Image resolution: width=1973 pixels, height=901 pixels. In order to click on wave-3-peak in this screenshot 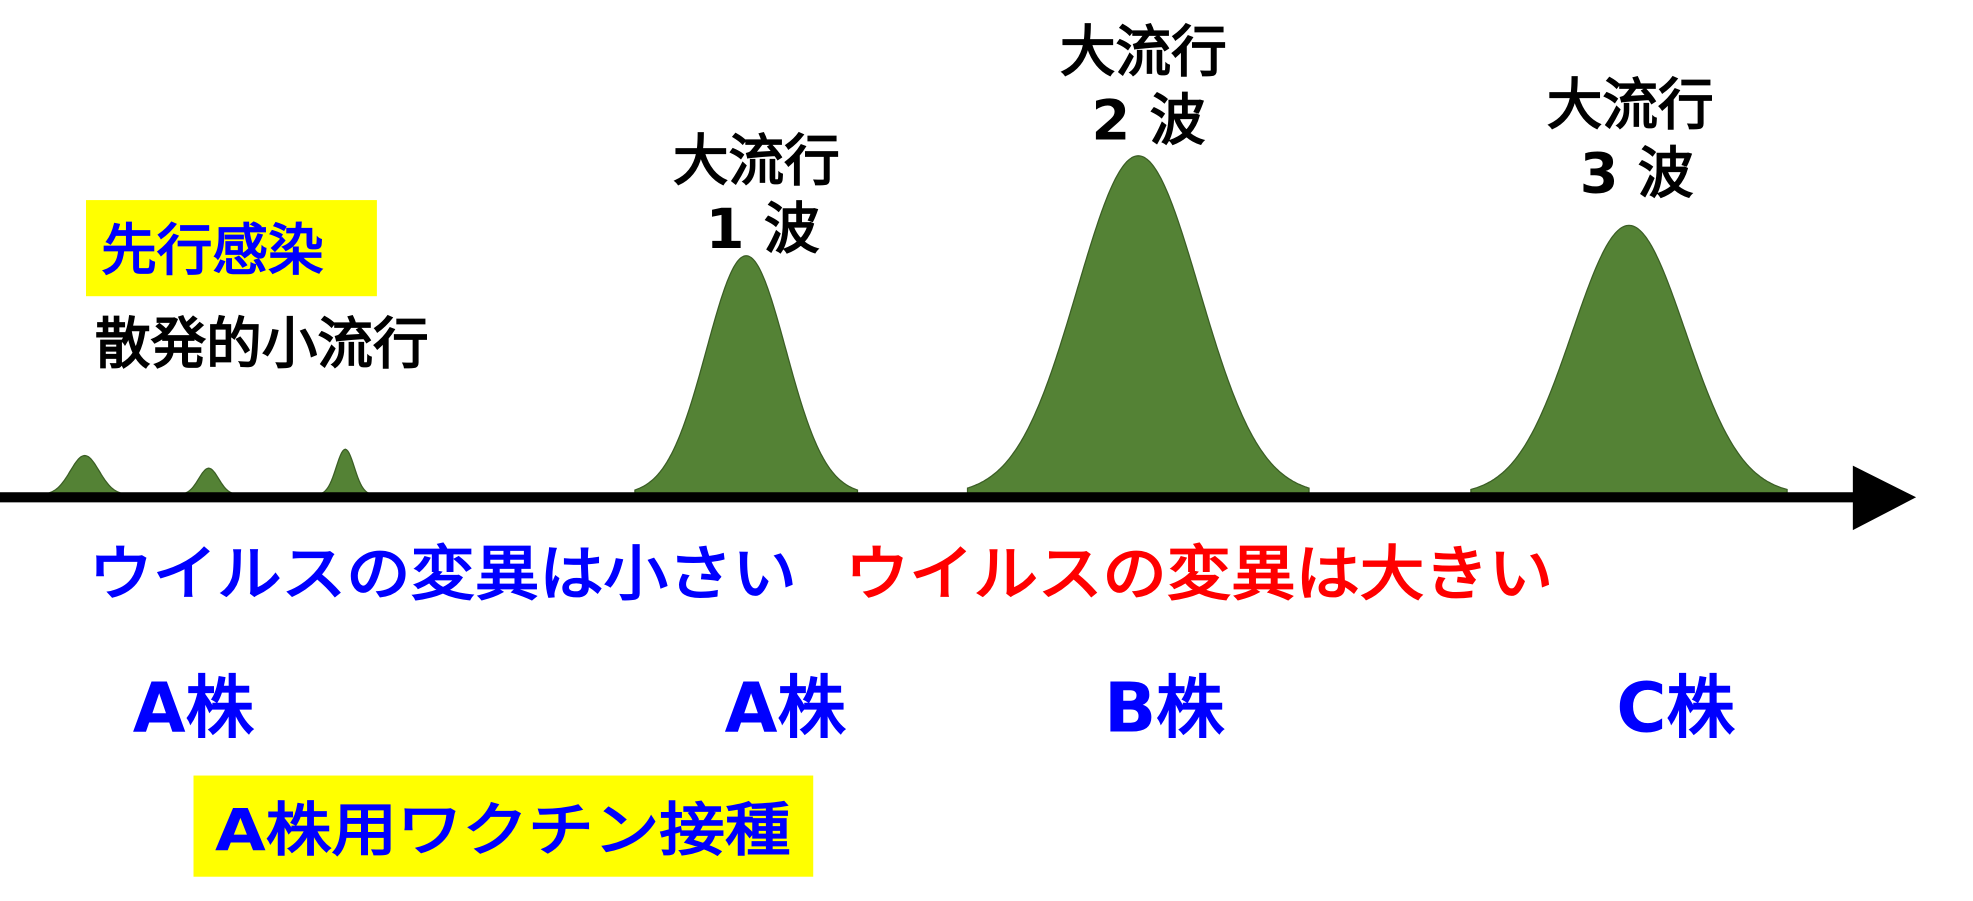, I will do `click(1629, 360)`.